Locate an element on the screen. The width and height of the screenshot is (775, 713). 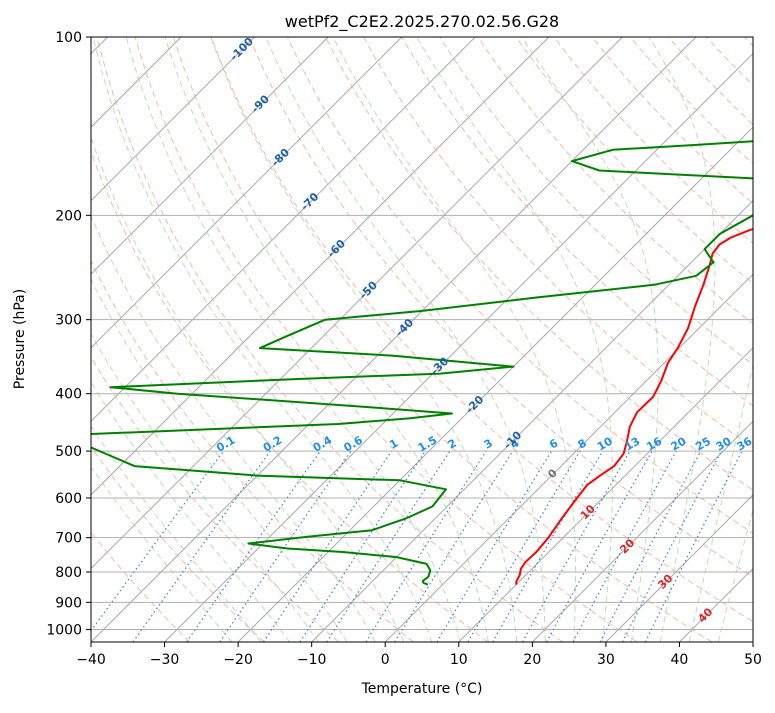
x-tick-label: −30 is located at coordinates (165, 660).